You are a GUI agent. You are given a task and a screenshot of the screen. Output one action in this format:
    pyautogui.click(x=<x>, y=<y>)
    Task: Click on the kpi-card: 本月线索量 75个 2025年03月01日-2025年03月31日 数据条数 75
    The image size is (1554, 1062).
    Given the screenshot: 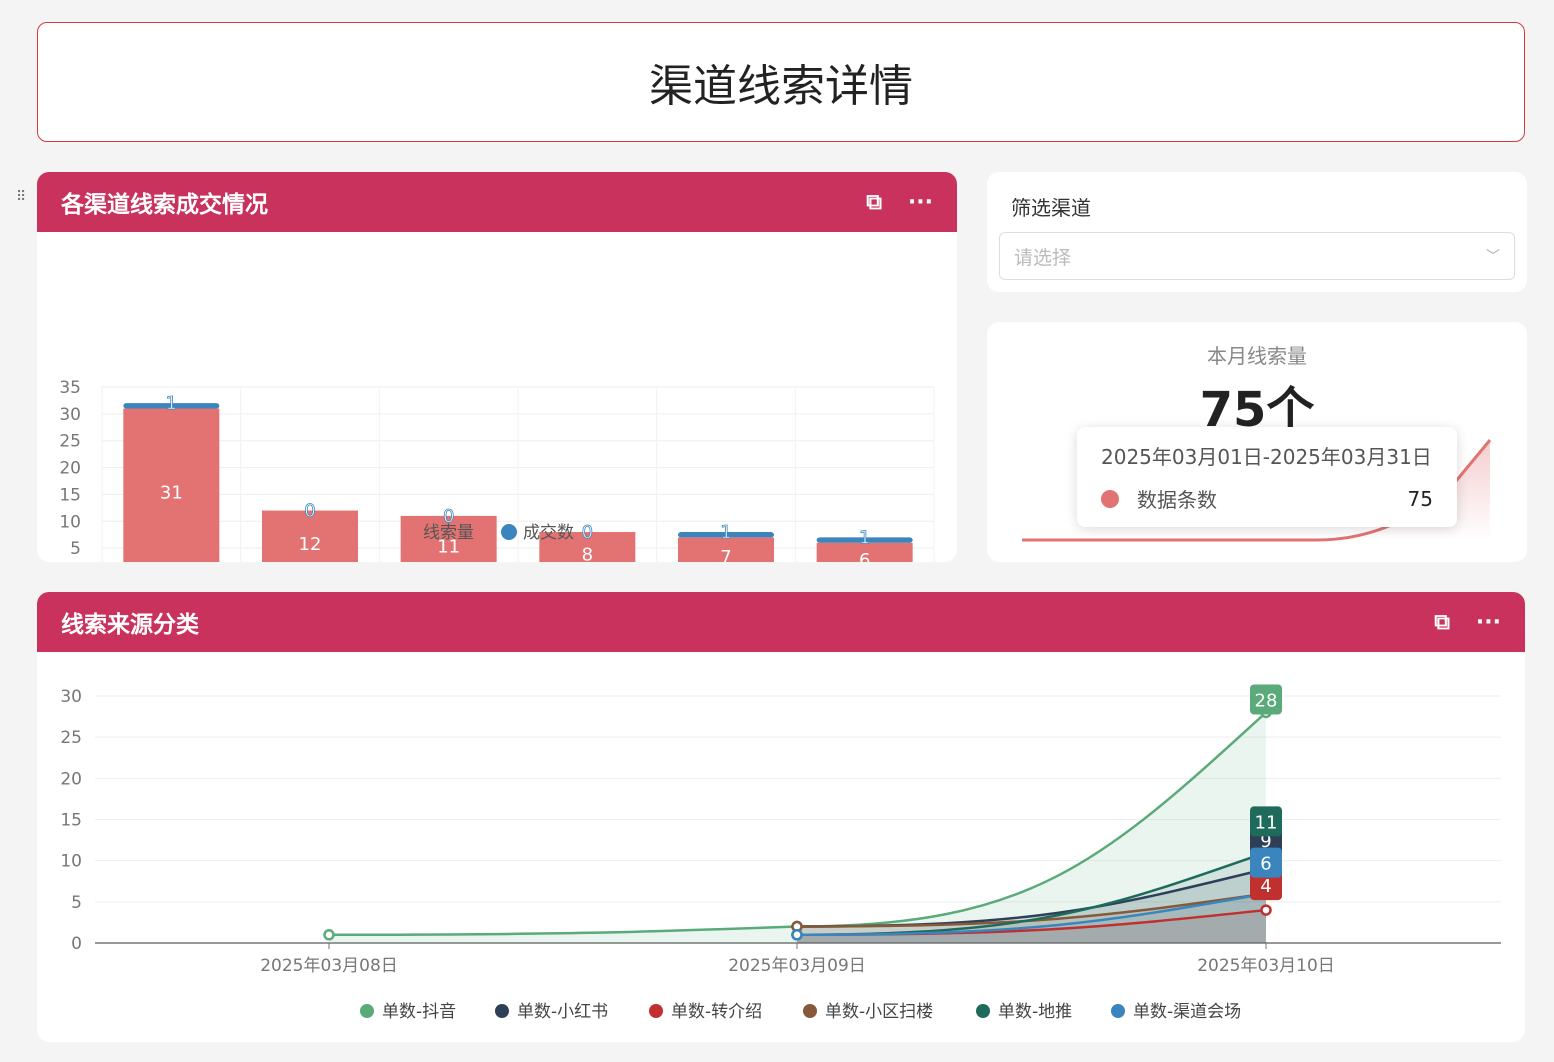 What is the action you would take?
    pyautogui.click(x=1257, y=442)
    